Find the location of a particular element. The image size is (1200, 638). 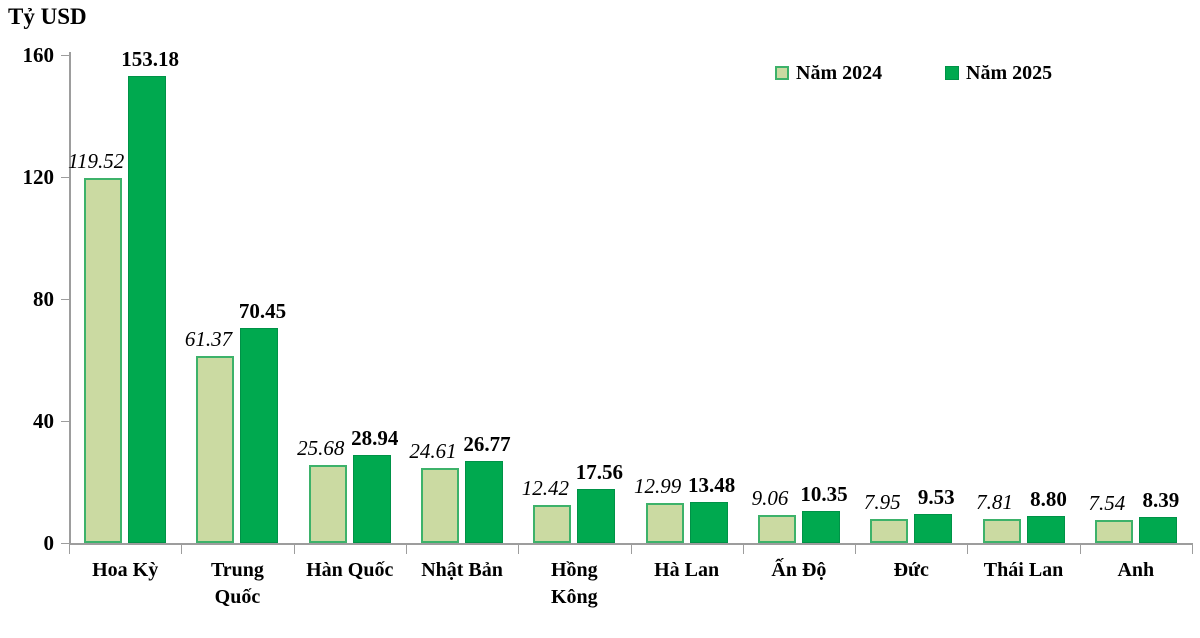

bar-2025-cat0 is located at coordinates (147, 309).